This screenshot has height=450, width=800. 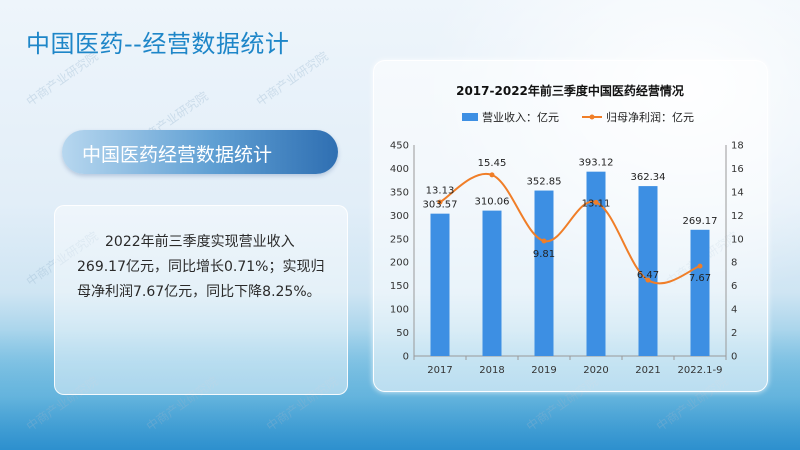 What do you see at coordinates (492, 202) in the screenshot?
I see `bar-value-label: 310.06` at bounding box center [492, 202].